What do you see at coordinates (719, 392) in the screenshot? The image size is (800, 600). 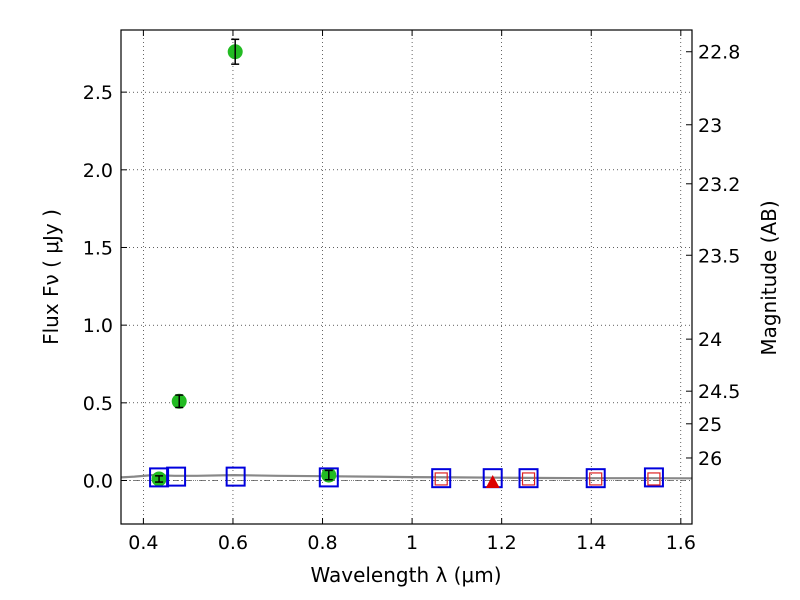 I see `y2-tick-label: 24.5` at bounding box center [719, 392].